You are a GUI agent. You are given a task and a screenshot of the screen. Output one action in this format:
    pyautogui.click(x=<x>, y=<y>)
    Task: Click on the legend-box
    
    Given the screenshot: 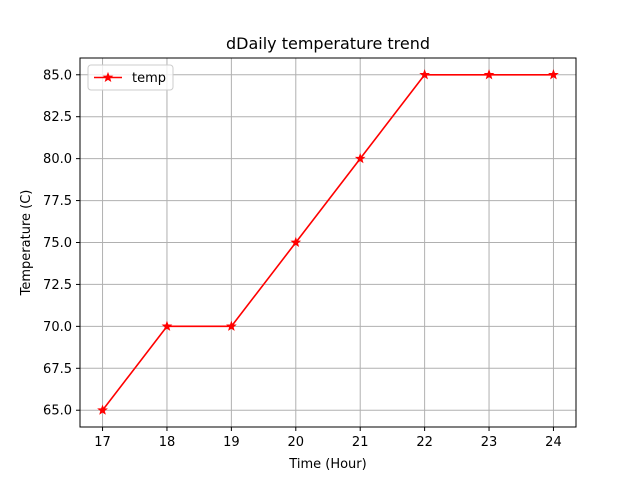 What is the action you would take?
    pyautogui.click(x=130, y=77)
    